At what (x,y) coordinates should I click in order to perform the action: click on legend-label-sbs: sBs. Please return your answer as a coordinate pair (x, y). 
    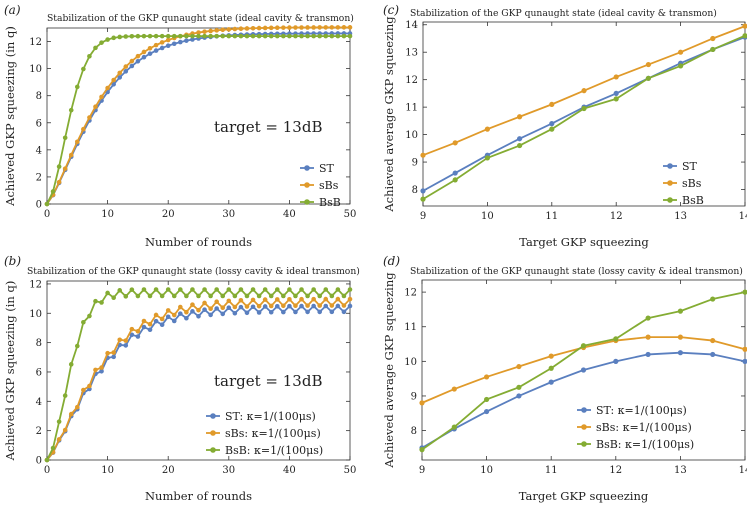
    Looking at the image, I should click on (329, 185).